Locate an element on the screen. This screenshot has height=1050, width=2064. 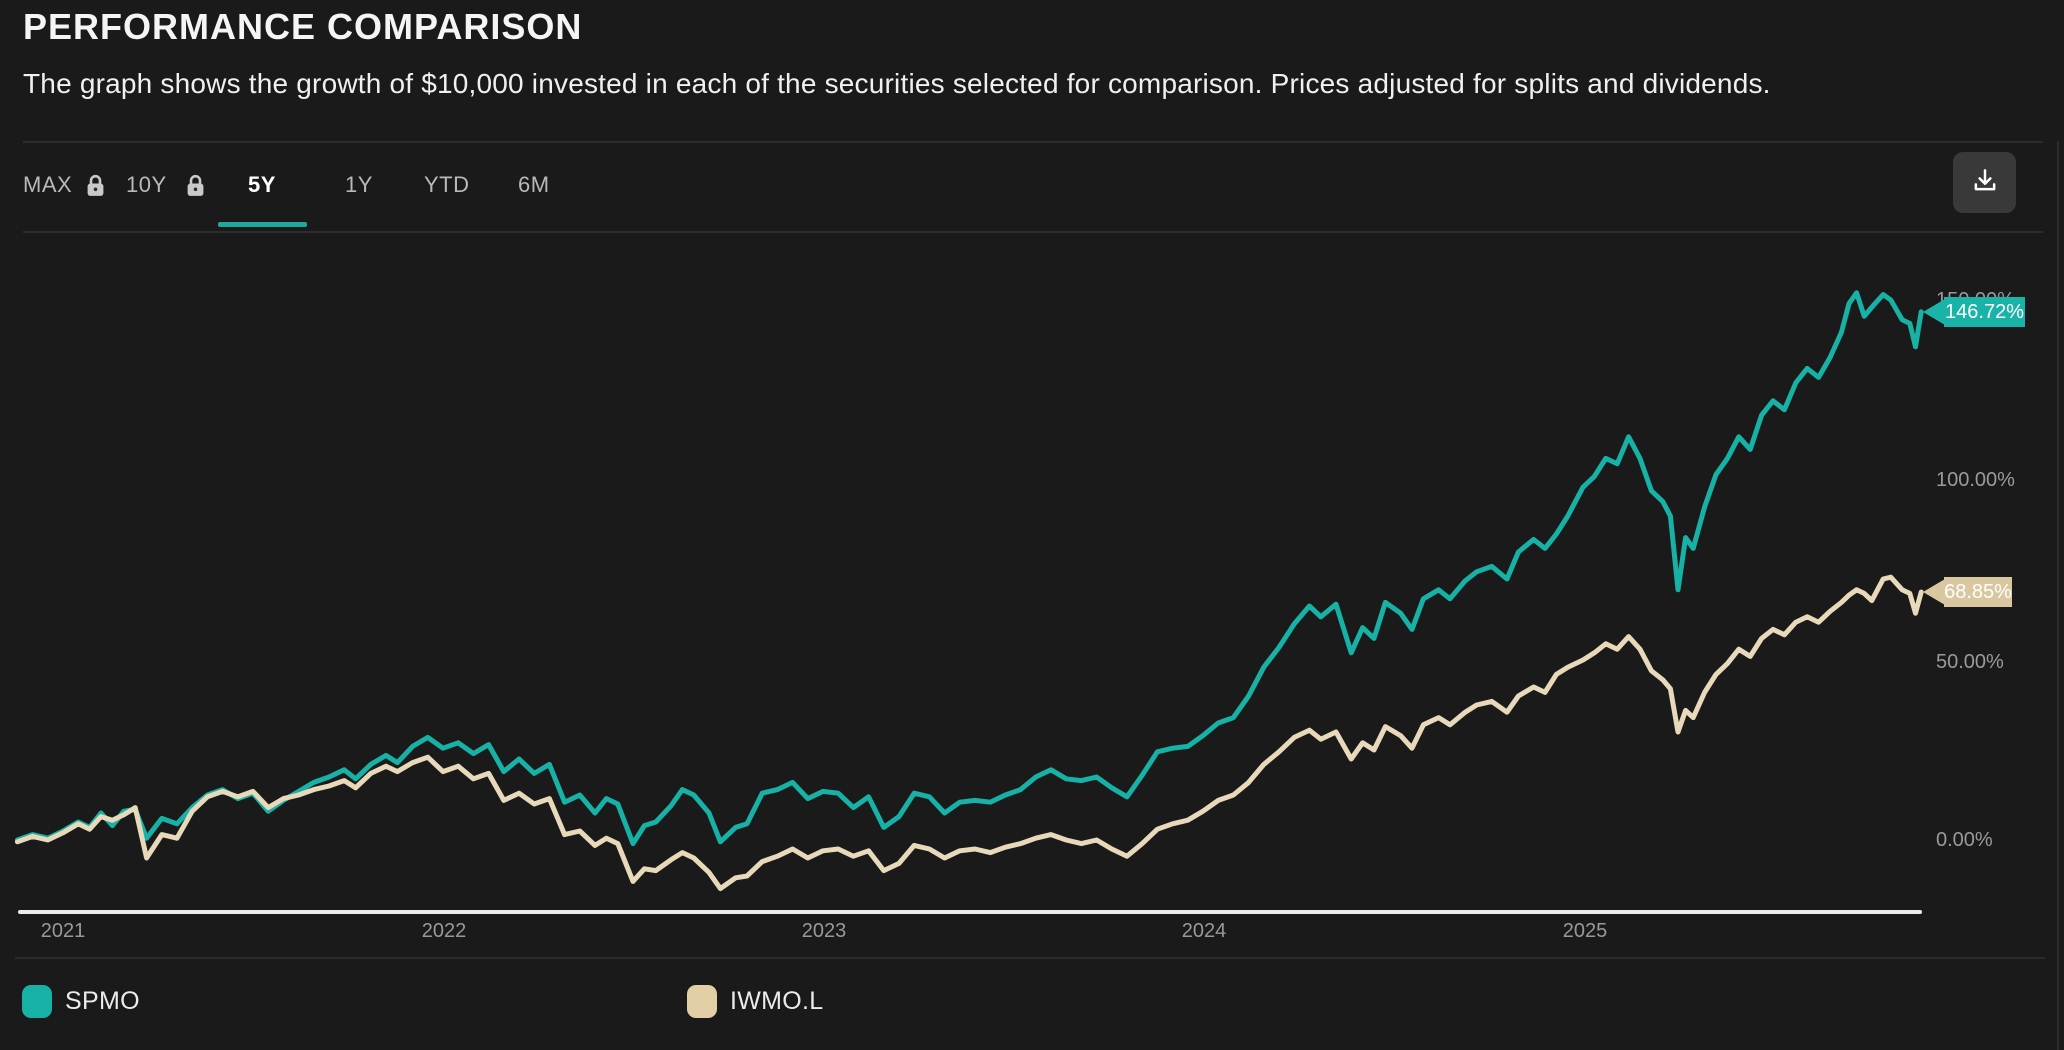
legend-label-spmo: SPMO is located at coordinates (102, 1001).